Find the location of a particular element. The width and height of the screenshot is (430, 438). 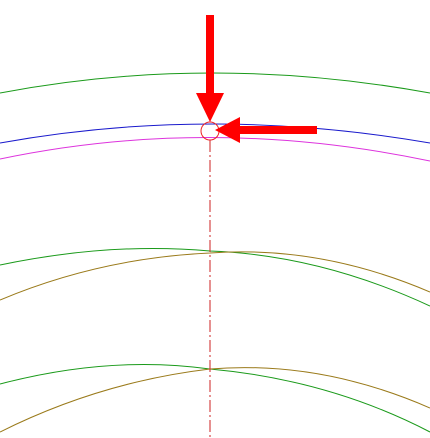

blue-arc is located at coordinates (215, 133).